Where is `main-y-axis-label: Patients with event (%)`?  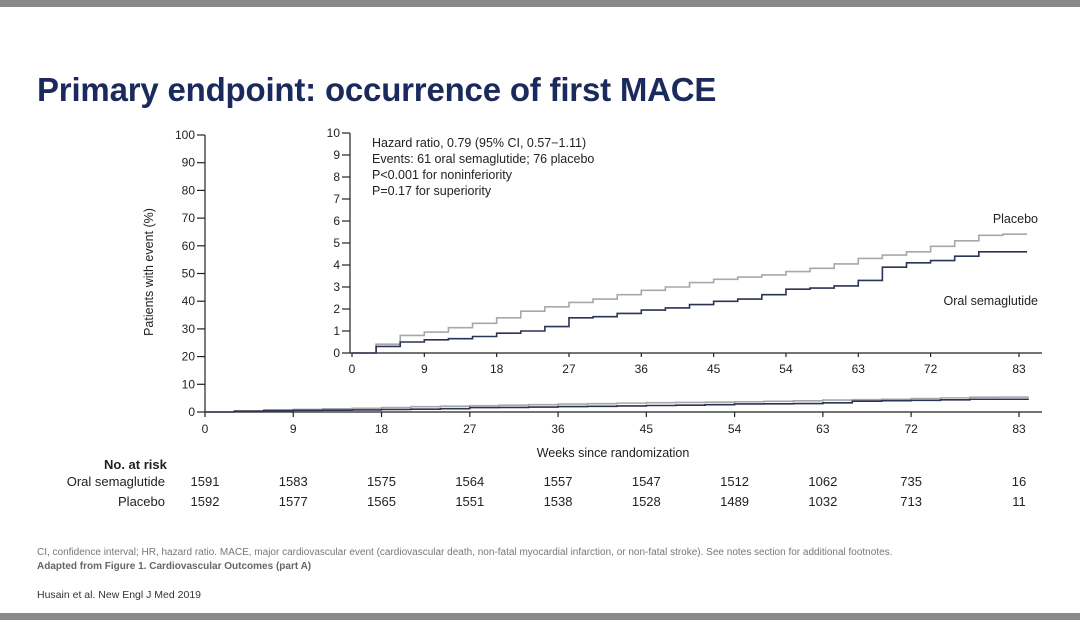
main-y-axis-label: Patients with event (%) is located at coordinates (149, 272).